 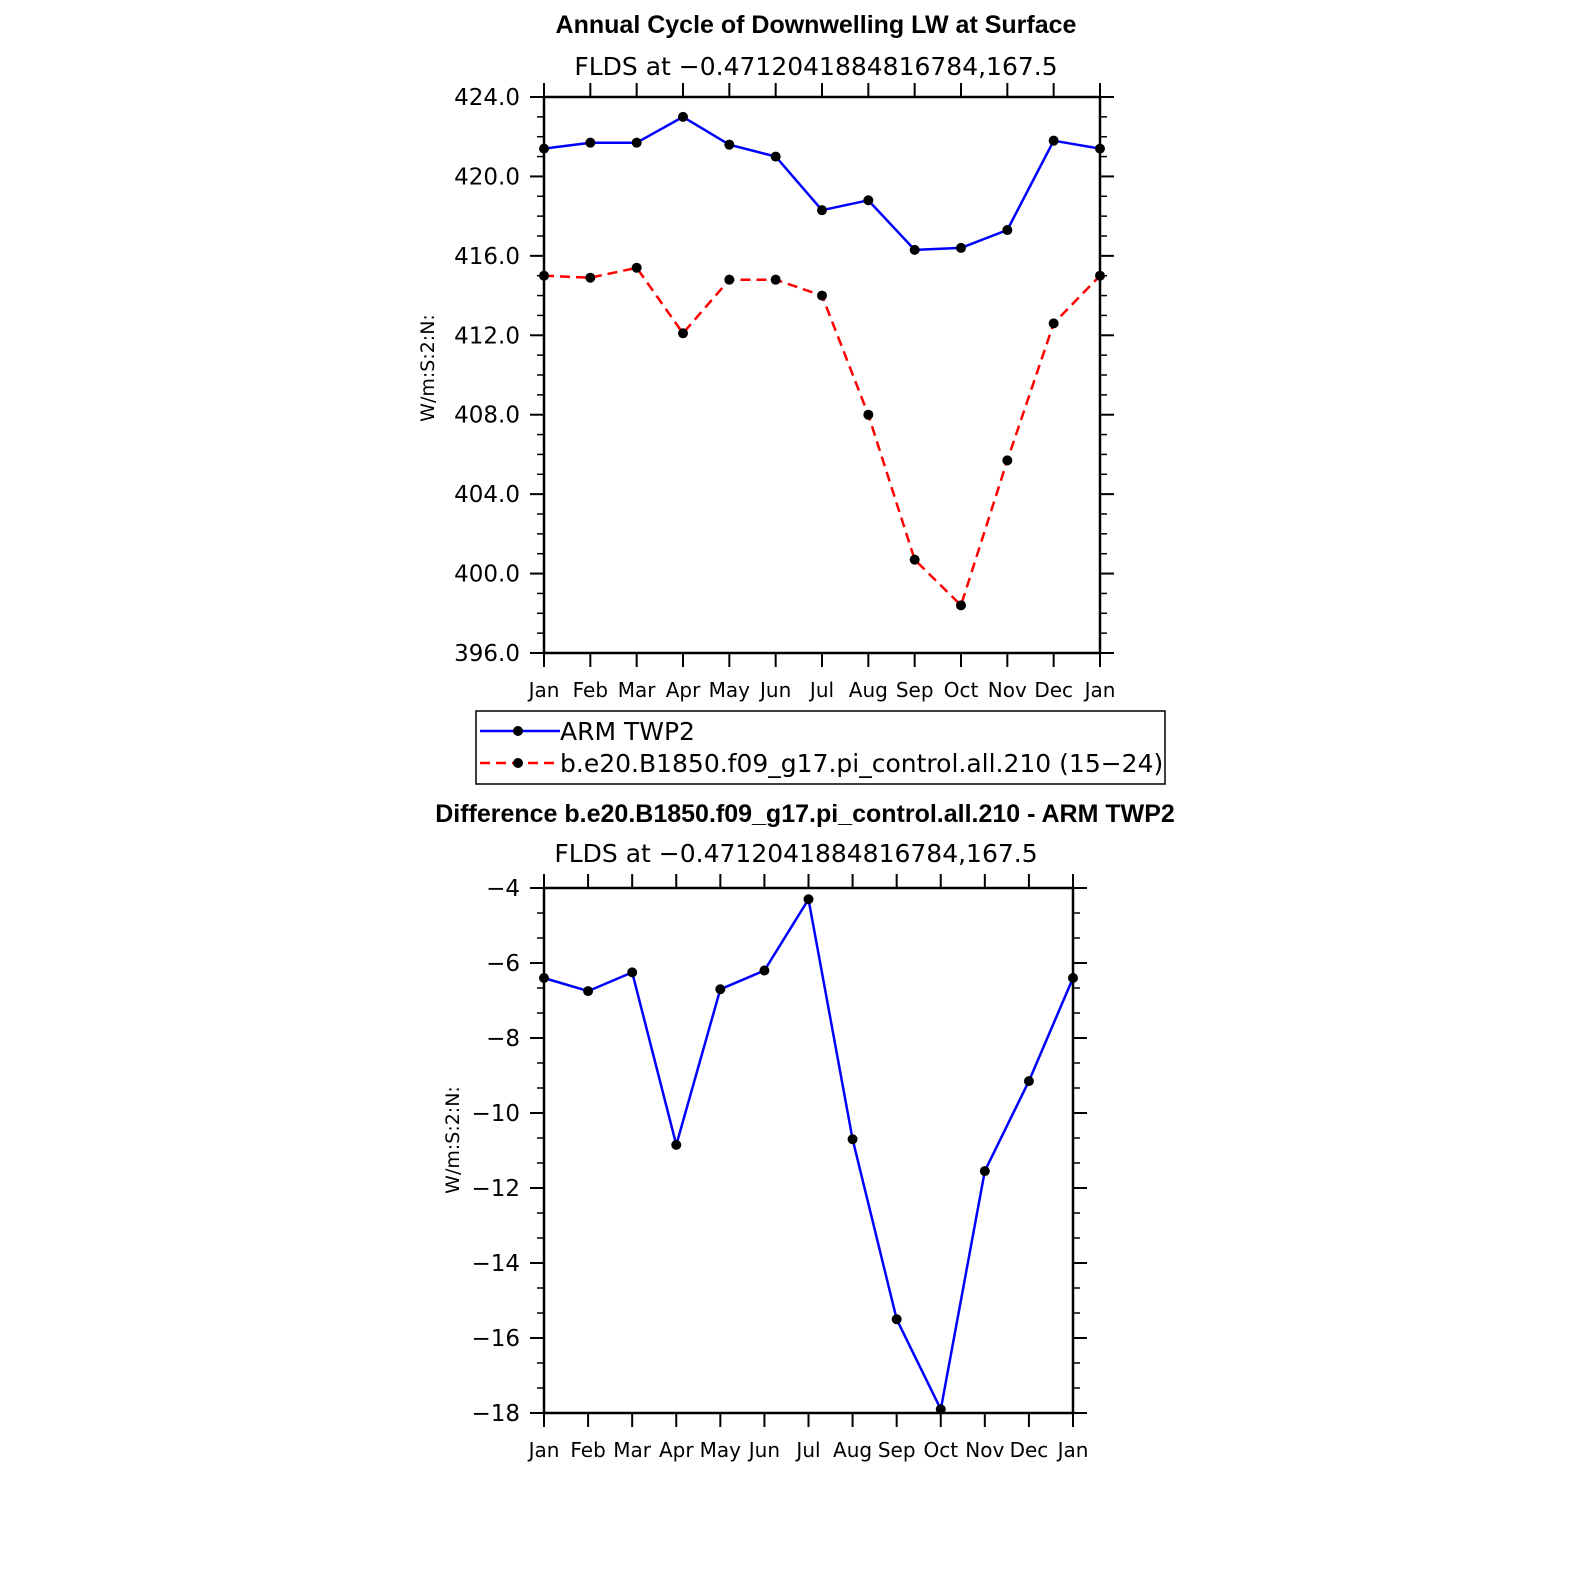 I want to click on y-tick-label: 420.0, so click(x=487, y=177).